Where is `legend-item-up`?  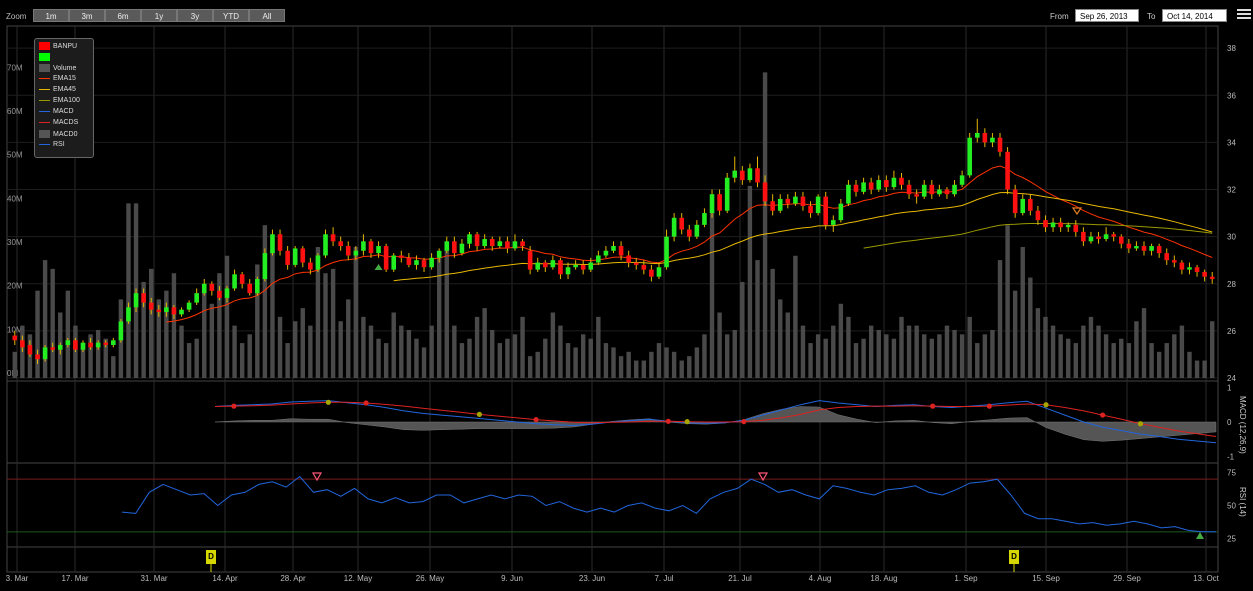 legend-item-up is located at coordinates (46, 58).